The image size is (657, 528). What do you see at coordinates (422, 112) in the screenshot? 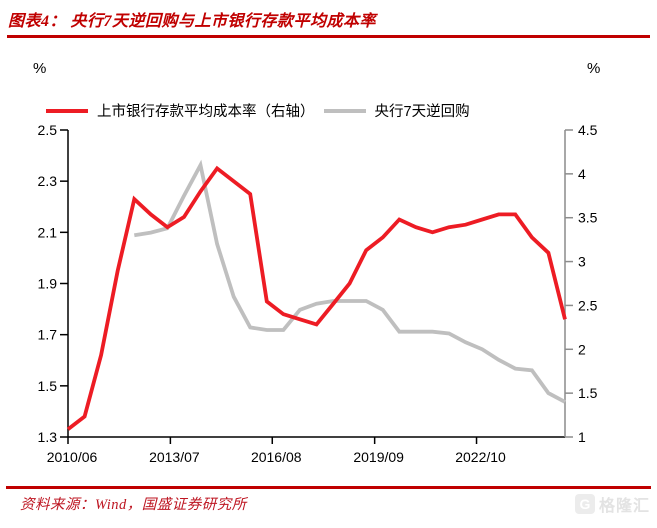
I see `legend-label-reverse-repo: 央行7天逆回购` at bounding box center [422, 112].